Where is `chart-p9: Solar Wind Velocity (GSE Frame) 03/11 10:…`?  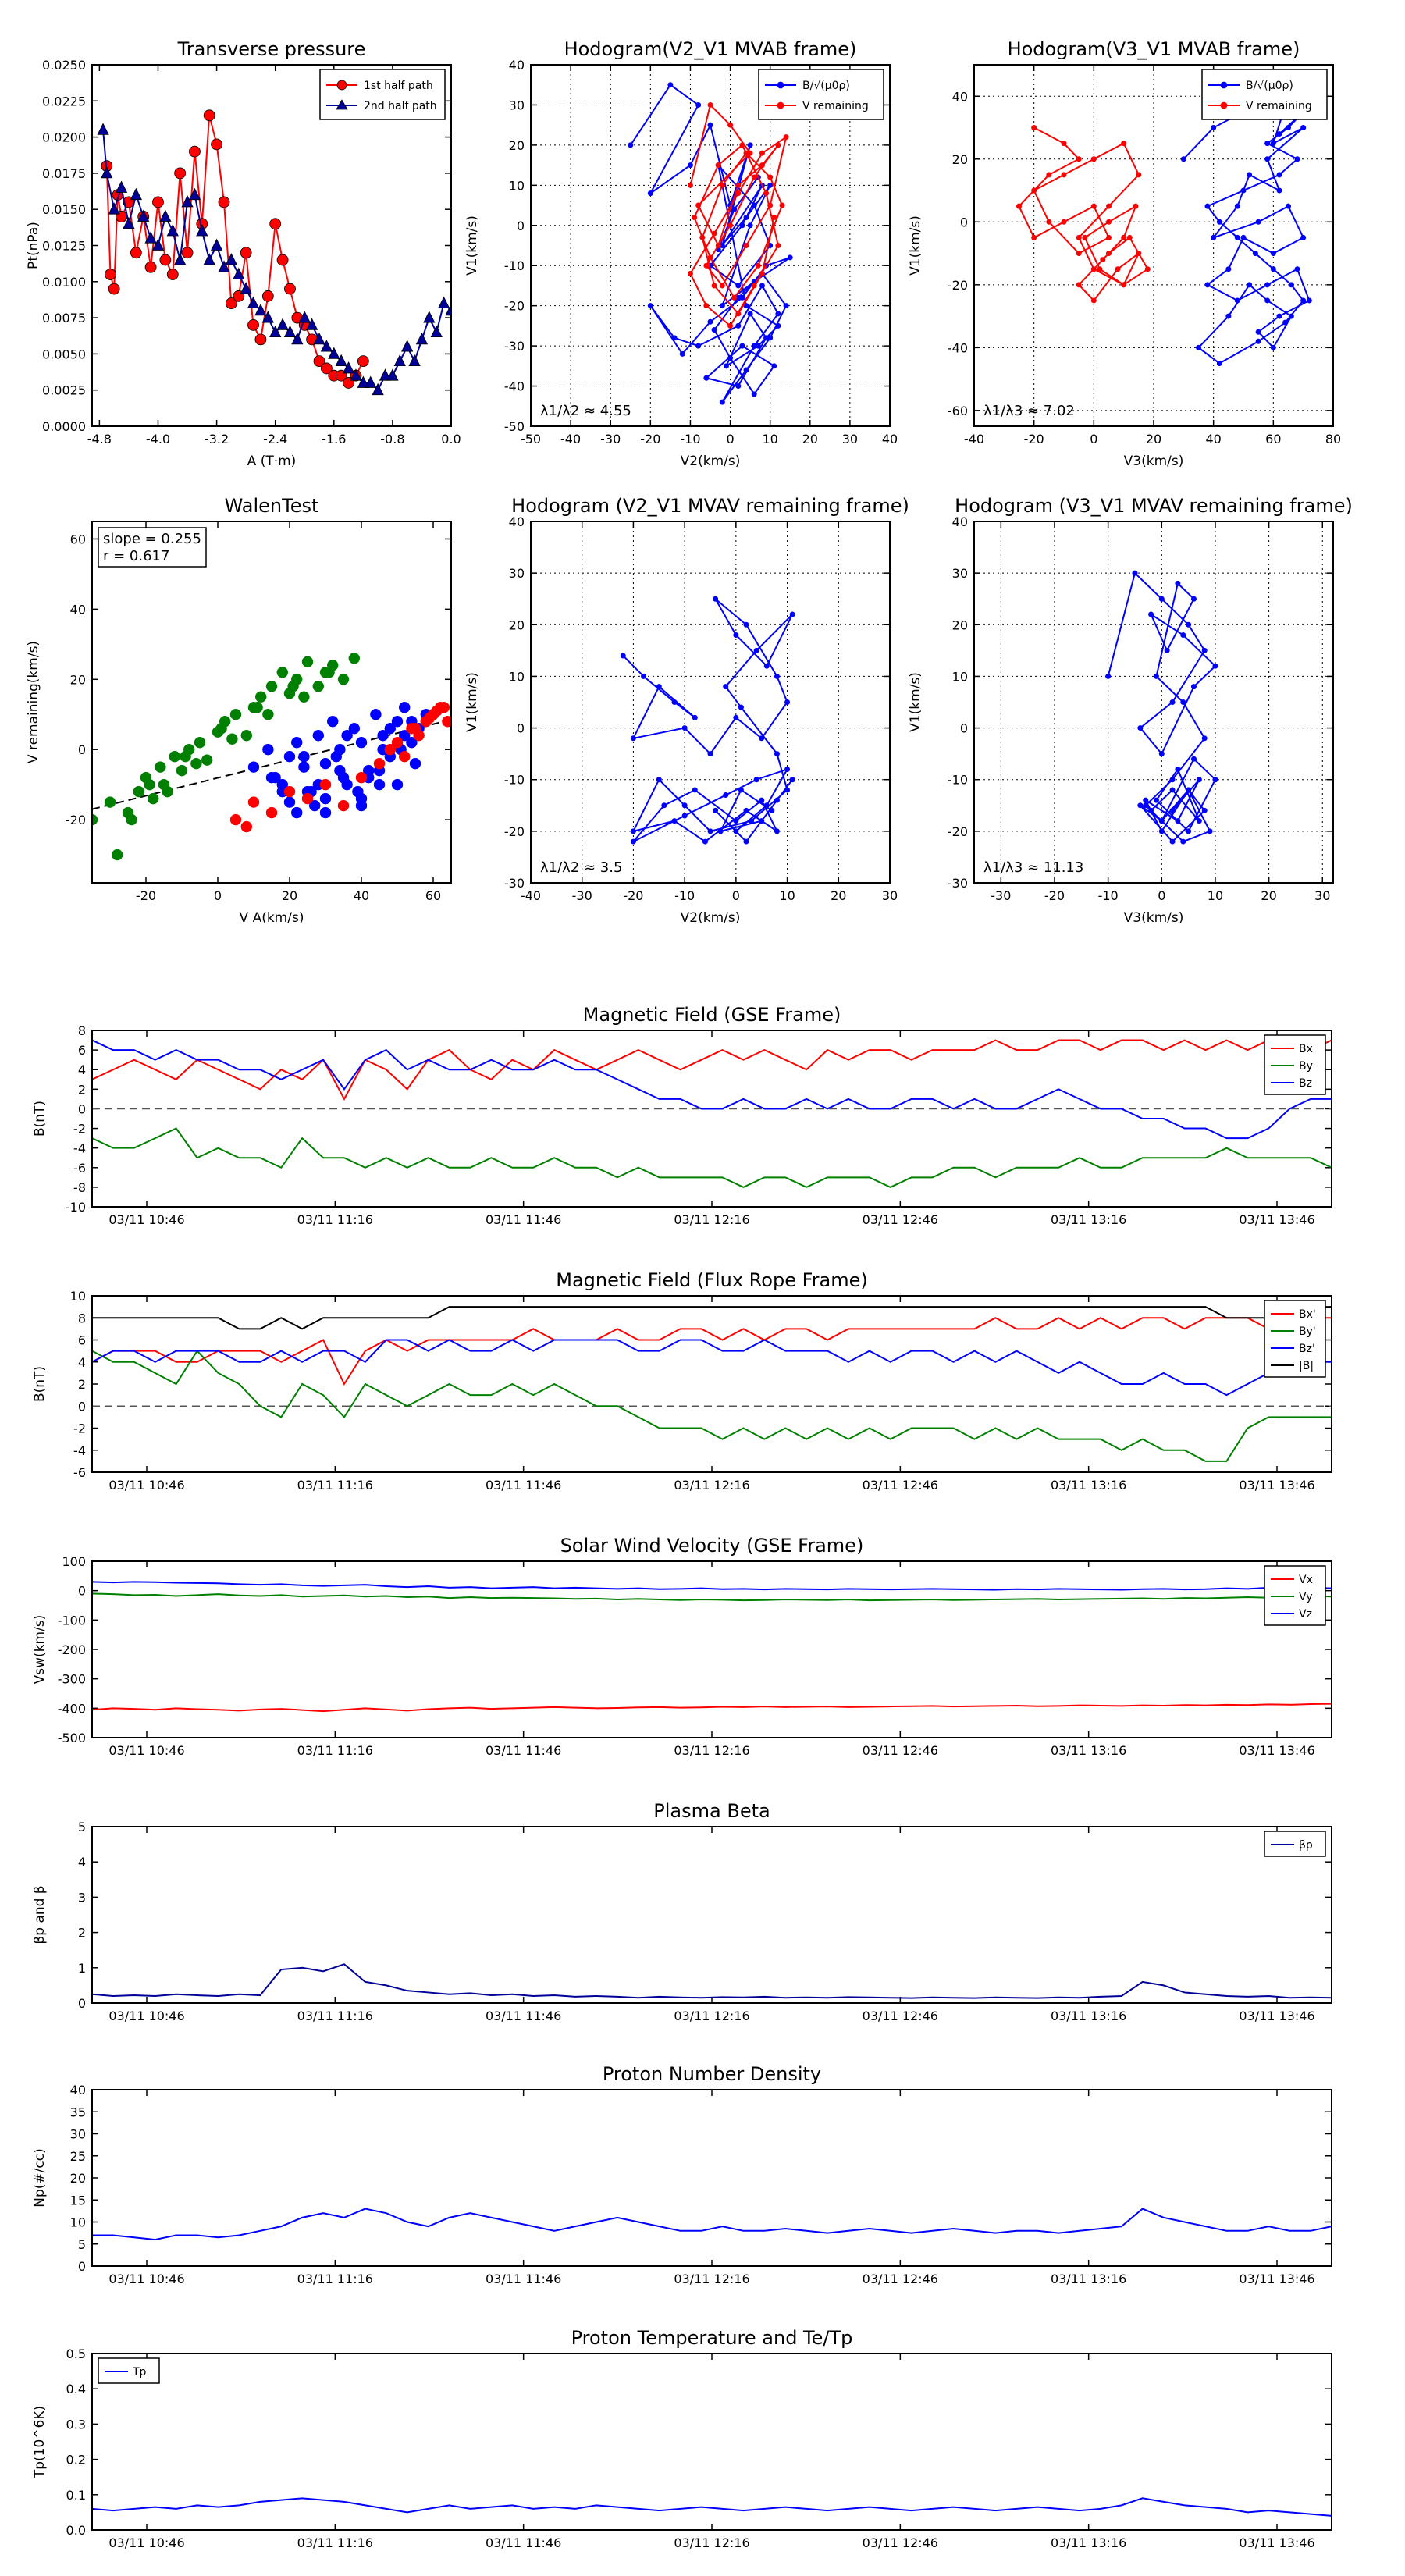 chart-p9: Solar Wind Velocity (GSE Frame) 03/11 10:… is located at coordinates (682, 1646).